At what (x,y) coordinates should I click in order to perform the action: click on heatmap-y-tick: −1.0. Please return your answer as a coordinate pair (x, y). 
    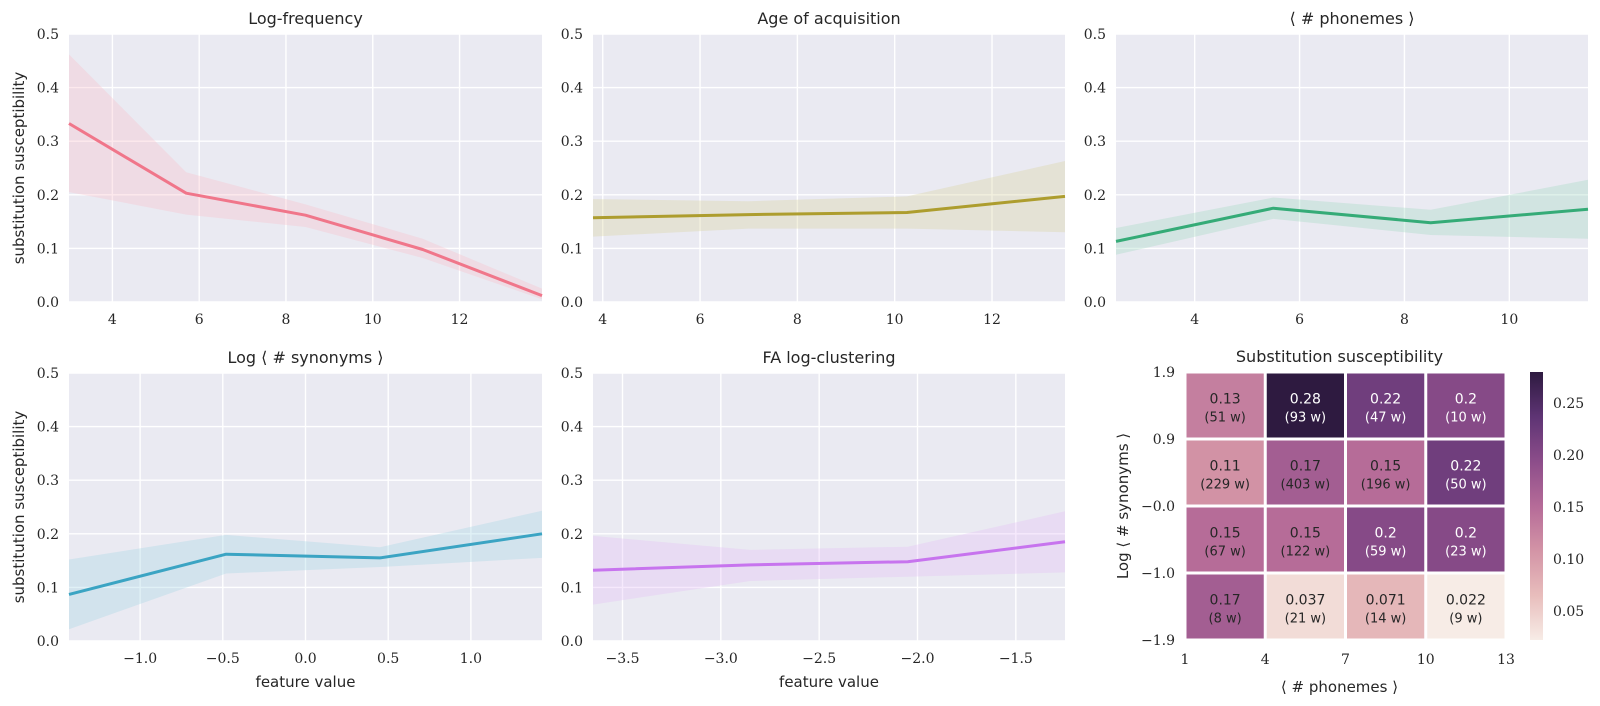
    Looking at the image, I should click on (1158, 574).